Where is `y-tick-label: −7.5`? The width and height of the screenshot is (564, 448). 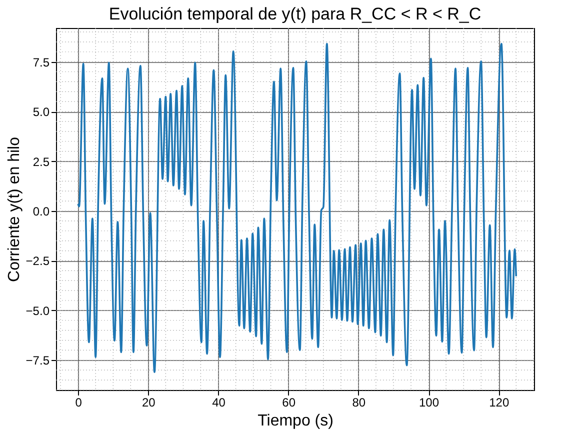 y-tick-label: −7.5 is located at coordinates (38, 361).